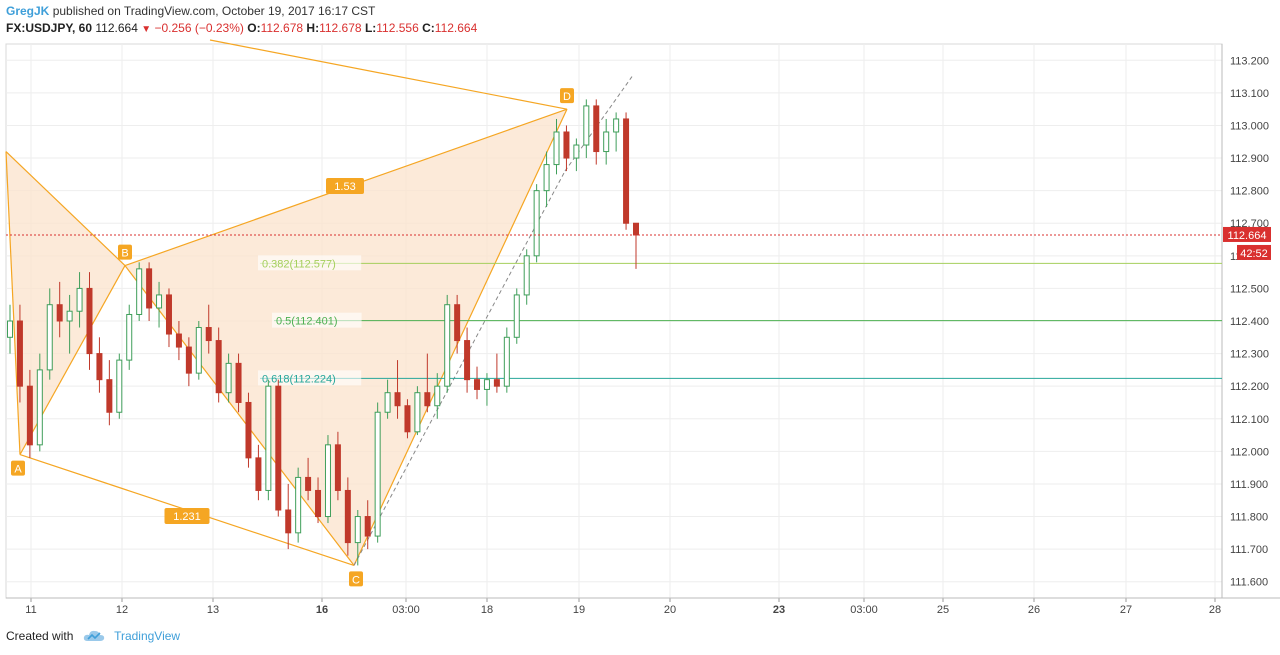  What do you see at coordinates (1249, 420) in the screenshot?
I see `y-tick-label: 112.100` at bounding box center [1249, 420].